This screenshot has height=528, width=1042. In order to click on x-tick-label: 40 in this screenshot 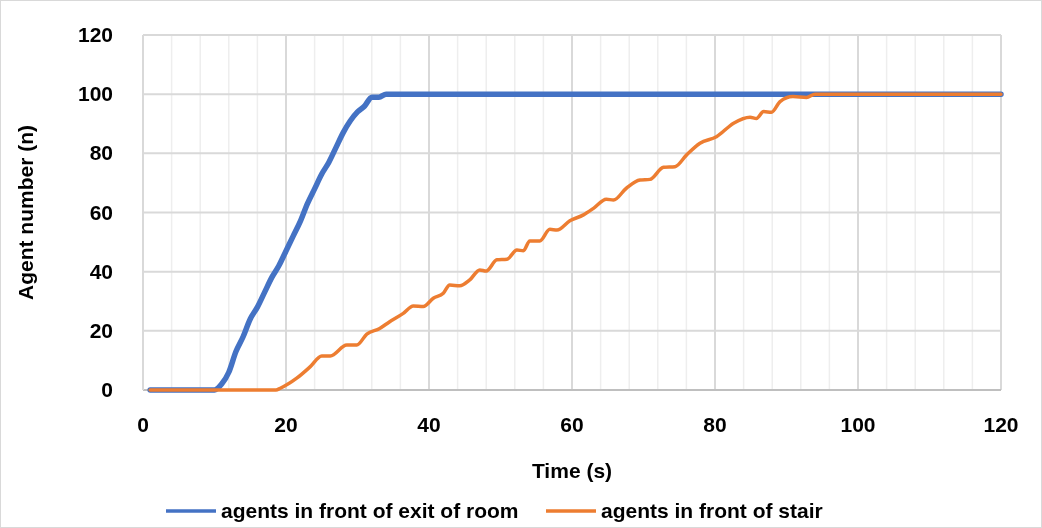, I will do `click(429, 424)`.